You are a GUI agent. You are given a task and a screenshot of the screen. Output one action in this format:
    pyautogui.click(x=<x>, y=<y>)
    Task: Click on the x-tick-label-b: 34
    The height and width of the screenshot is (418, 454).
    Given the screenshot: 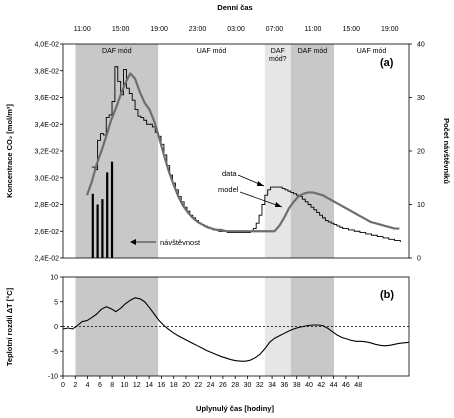 What is the action you would take?
    pyautogui.click(x=272, y=385)
    